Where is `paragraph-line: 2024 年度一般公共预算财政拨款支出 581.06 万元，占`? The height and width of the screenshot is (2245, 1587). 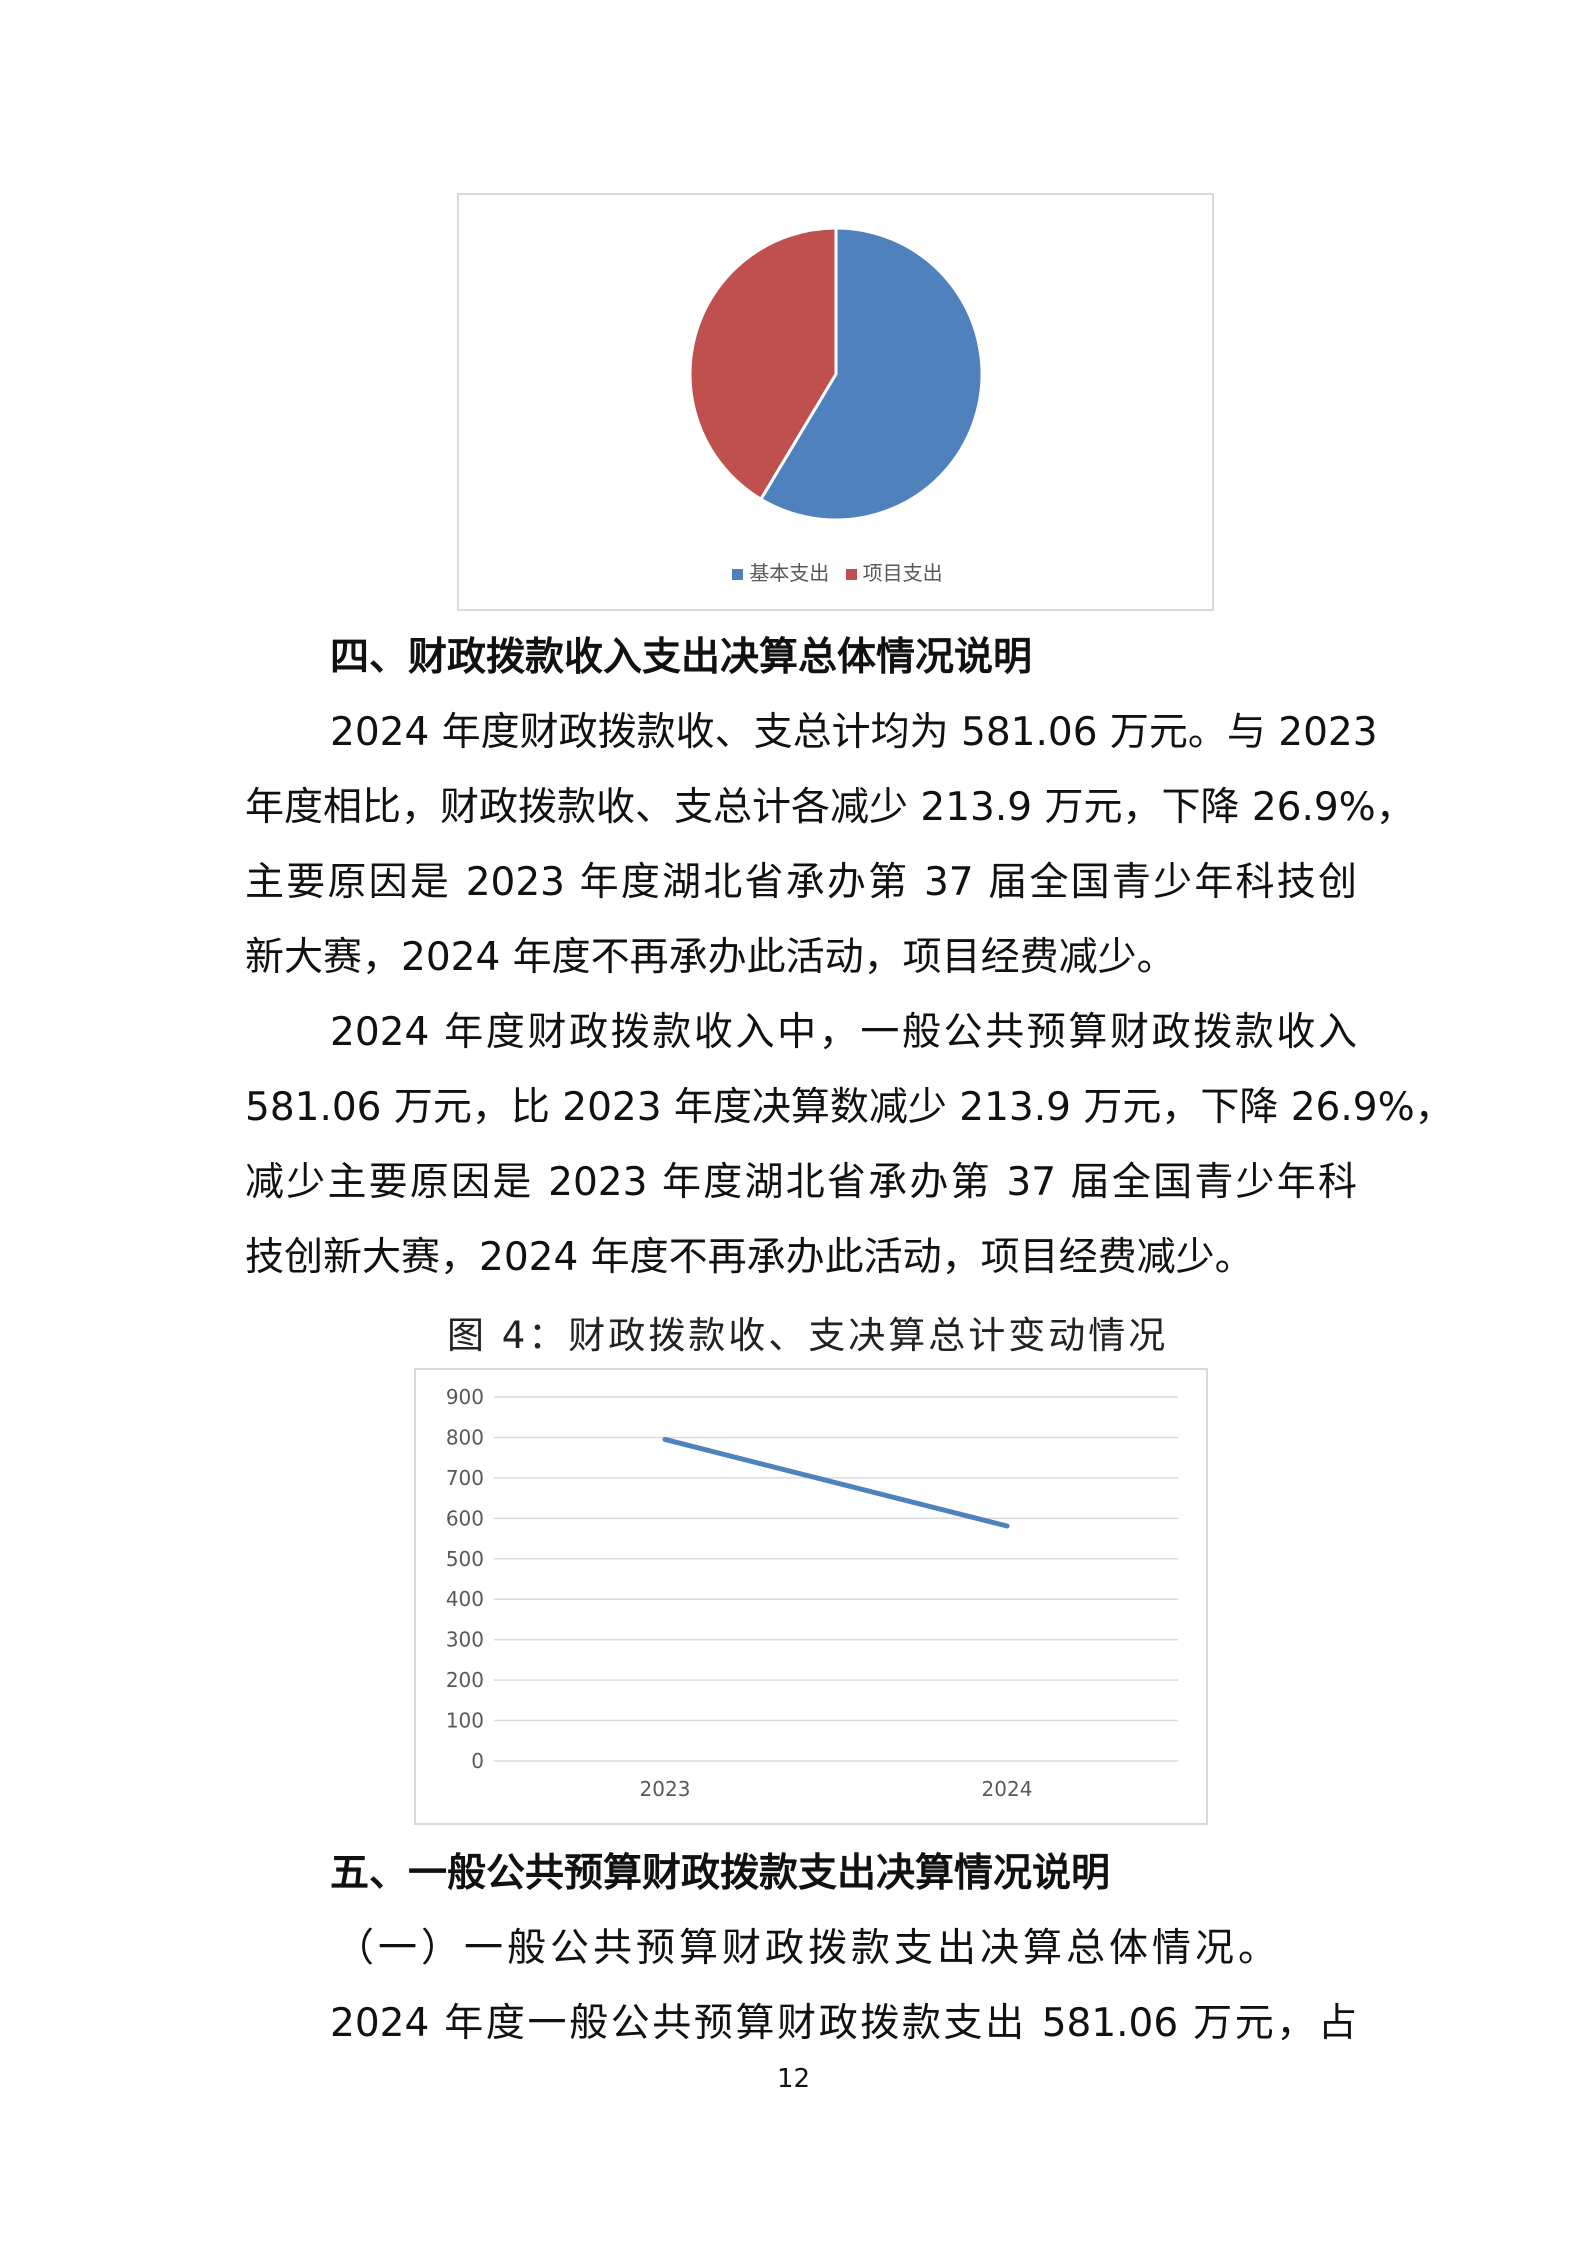 paragraph-line: 2024 年度一般公共预算财政拨款支出 581.06 万元，占 is located at coordinates (843, 2023).